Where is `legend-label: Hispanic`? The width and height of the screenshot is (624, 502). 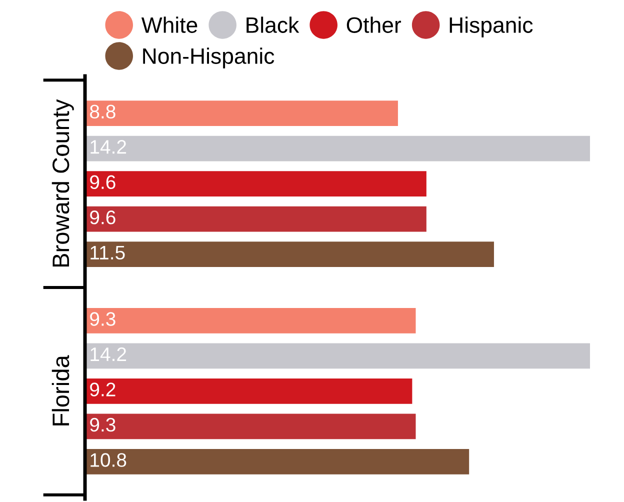
legend-label: Hispanic is located at coordinates (491, 27).